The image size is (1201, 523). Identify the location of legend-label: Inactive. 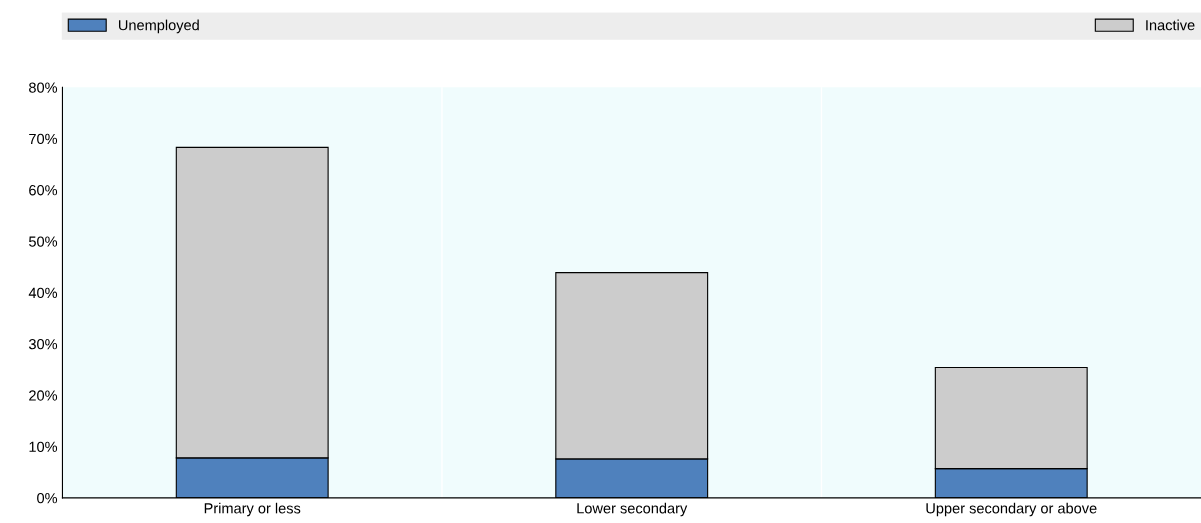
(1170, 25).